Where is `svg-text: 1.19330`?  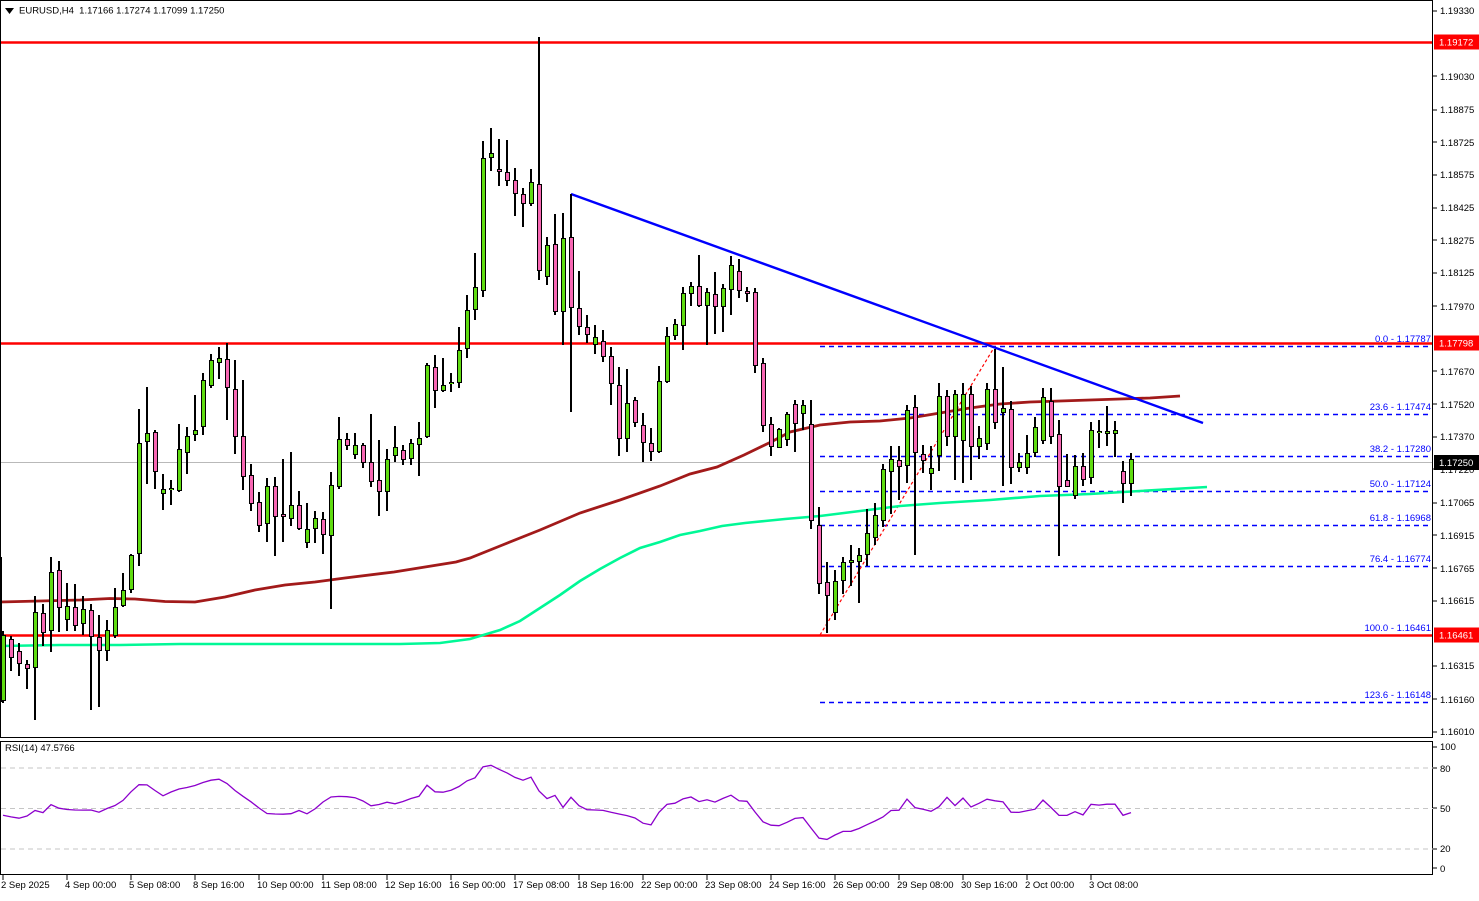 svg-text: 1.19330 is located at coordinates (1457, 11).